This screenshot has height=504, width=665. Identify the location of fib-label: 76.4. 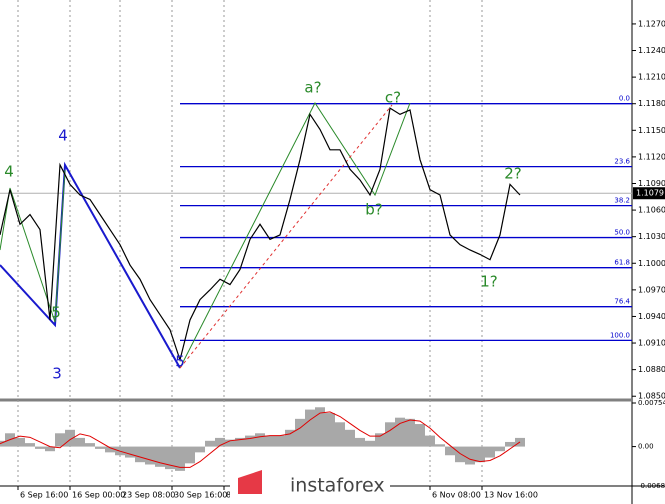
(622, 302).